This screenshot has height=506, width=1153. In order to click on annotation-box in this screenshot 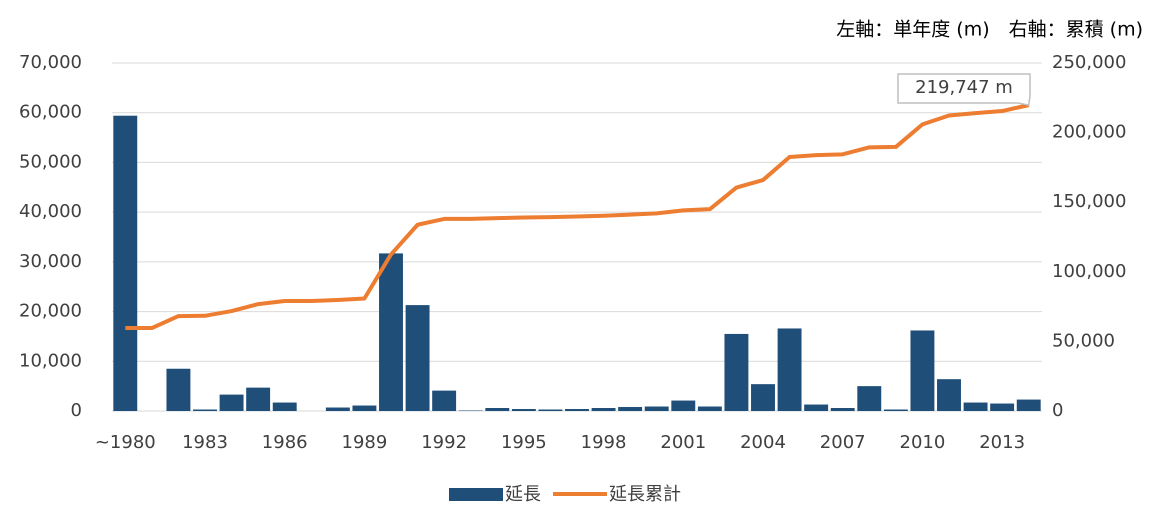, I will do `click(964, 90)`.